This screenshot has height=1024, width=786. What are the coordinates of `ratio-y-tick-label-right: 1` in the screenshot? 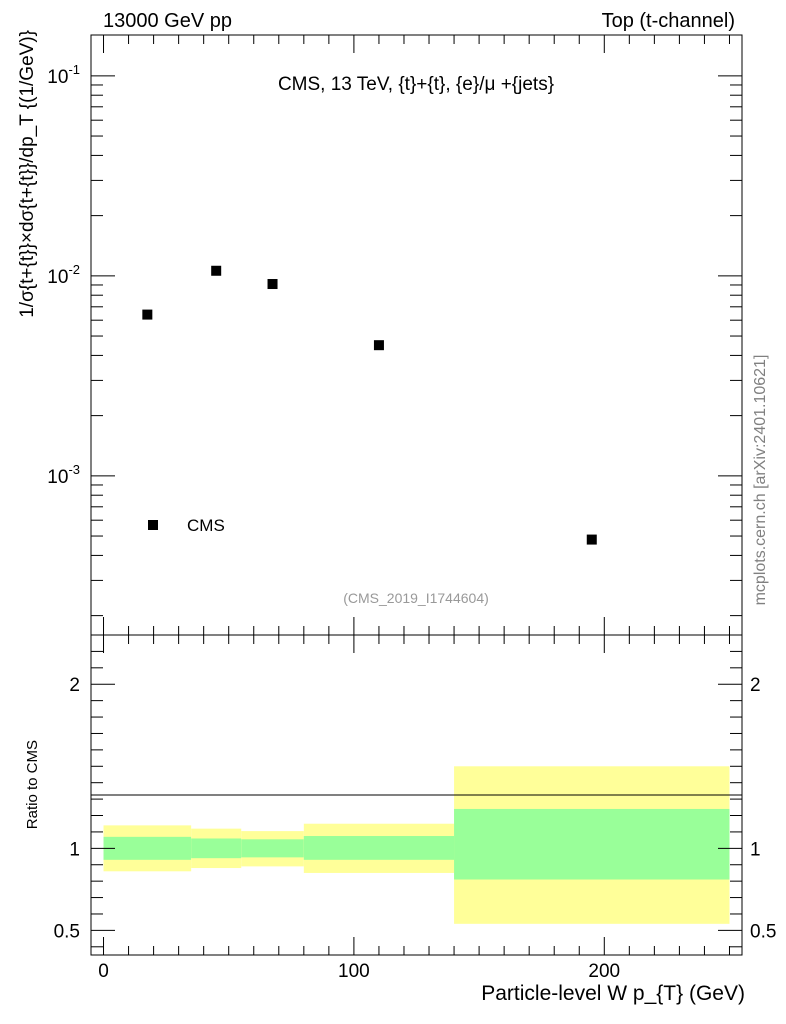 It's located at (755, 849).